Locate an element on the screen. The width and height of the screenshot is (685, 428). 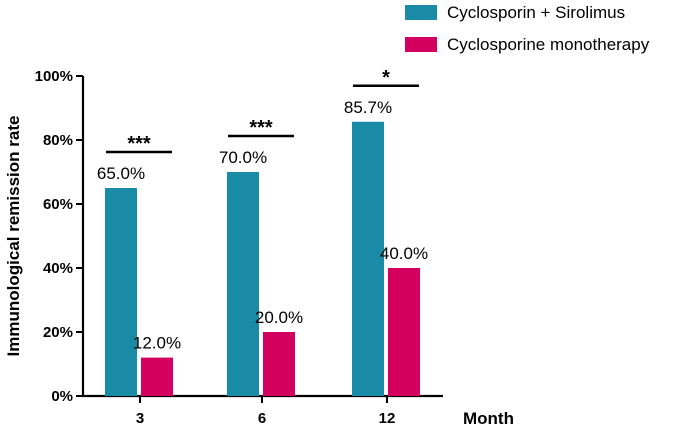
bar-value-label: 12.0% is located at coordinates (157, 343).